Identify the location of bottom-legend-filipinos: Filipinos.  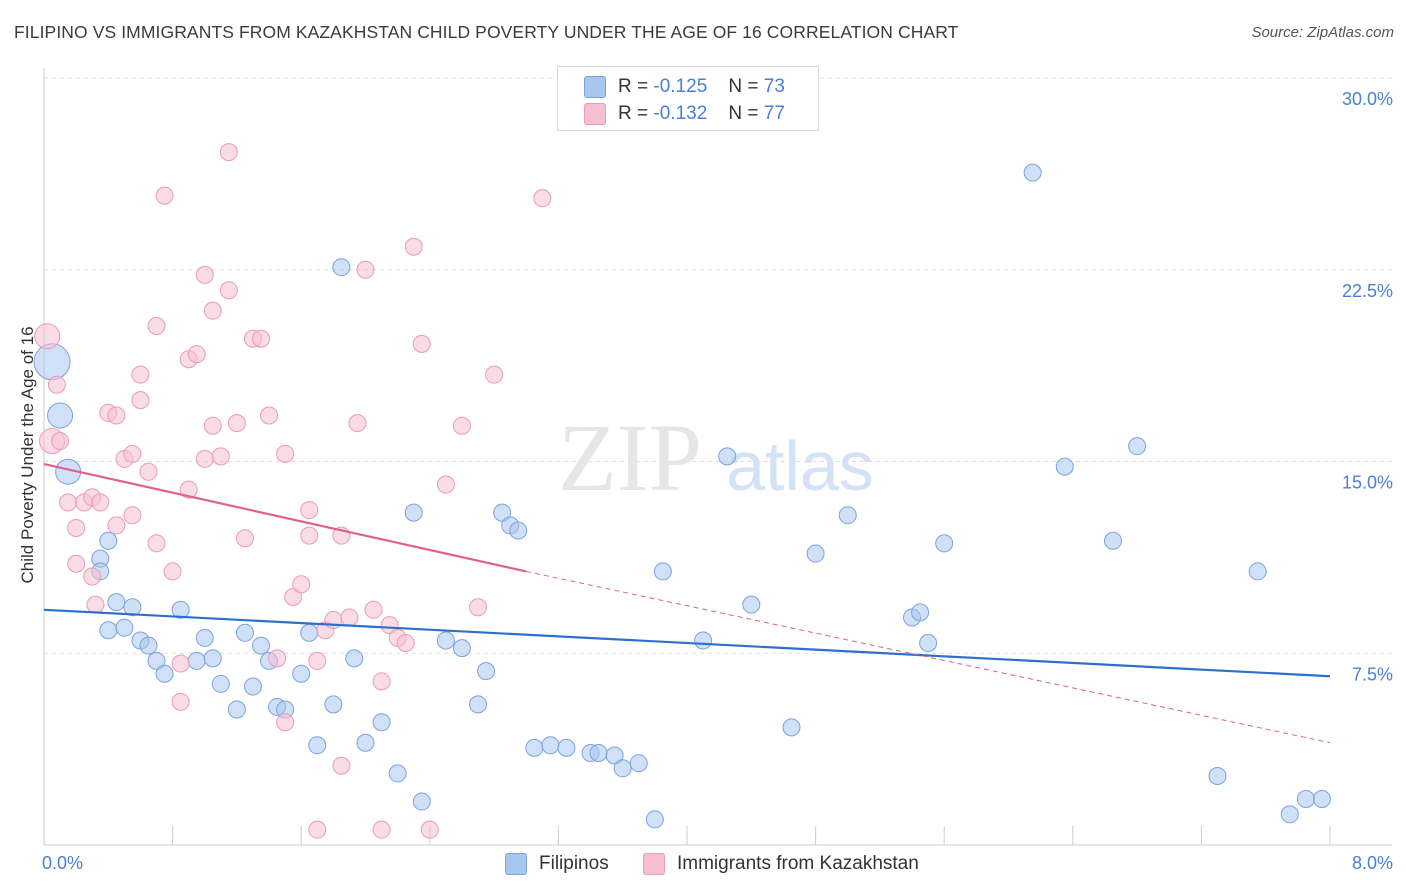
(557, 864).